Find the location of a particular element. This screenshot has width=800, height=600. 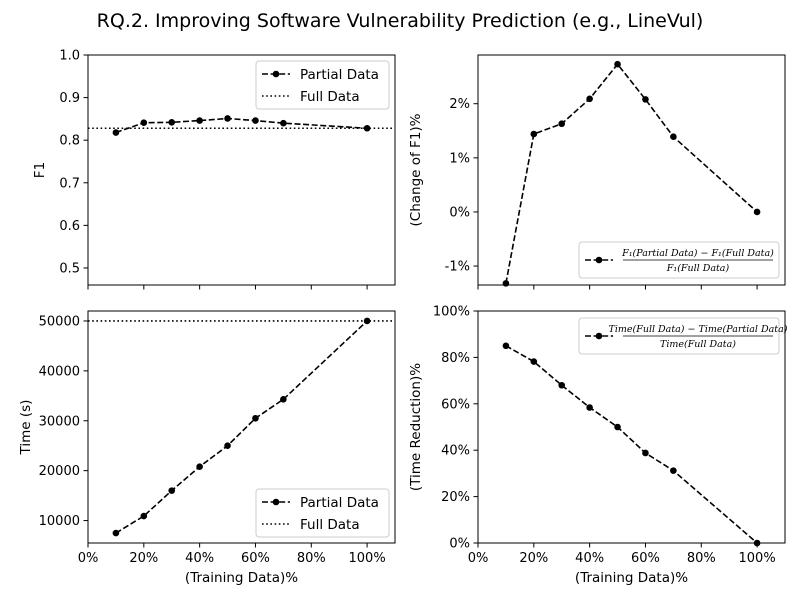

legend-label-full-time: Full Data is located at coordinates (330, 525).